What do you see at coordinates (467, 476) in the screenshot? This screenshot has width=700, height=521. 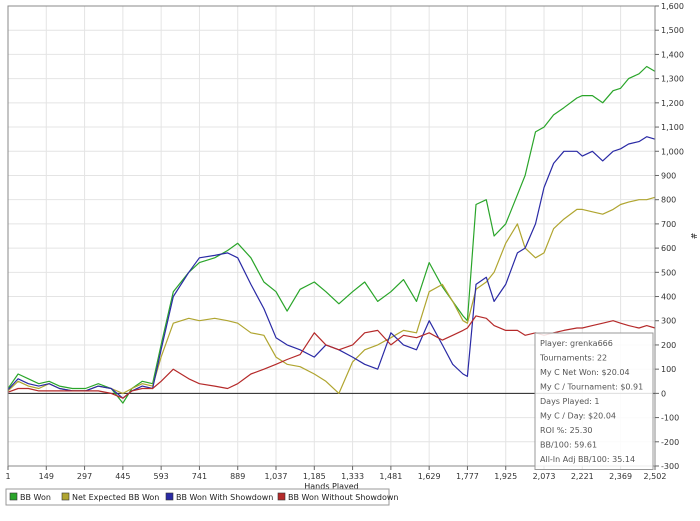 I see `x-tick-label: 1,777` at bounding box center [467, 476].